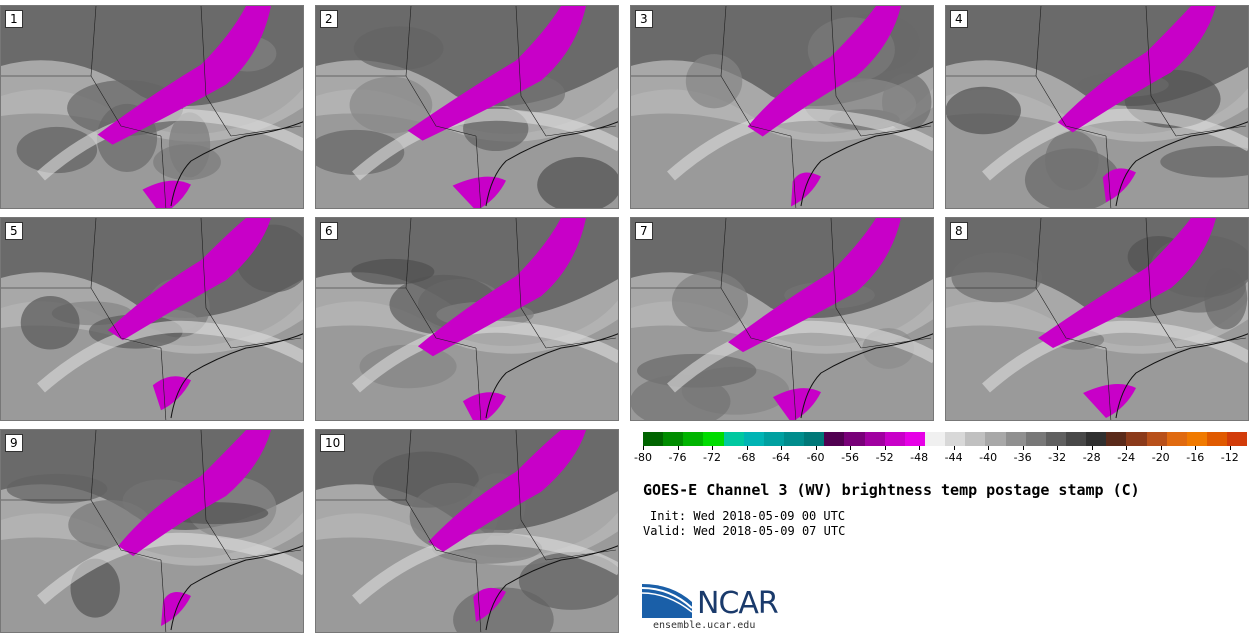  I want to click on postage-stamp-panel: 5, so click(152, 319).